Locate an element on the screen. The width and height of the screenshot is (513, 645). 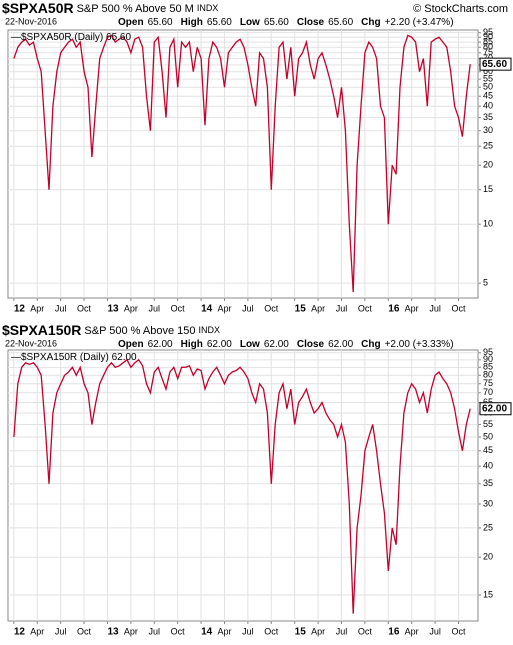
x-tick-label: 12 is located at coordinates (20, 309).